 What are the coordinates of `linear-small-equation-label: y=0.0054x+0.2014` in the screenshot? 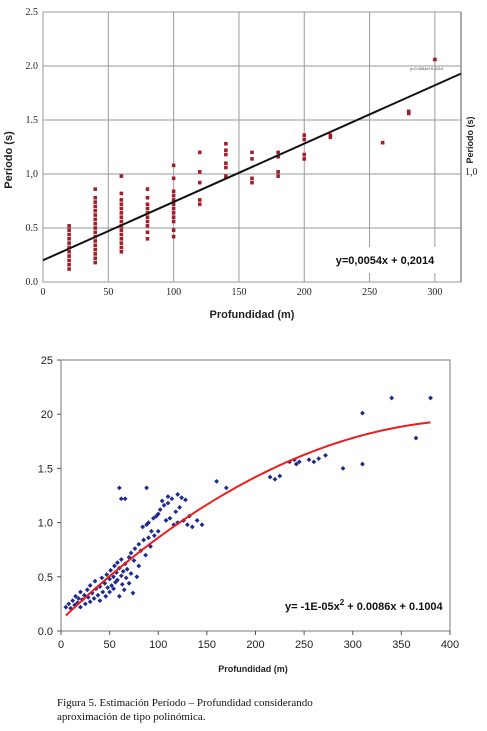 It's located at (427, 68).